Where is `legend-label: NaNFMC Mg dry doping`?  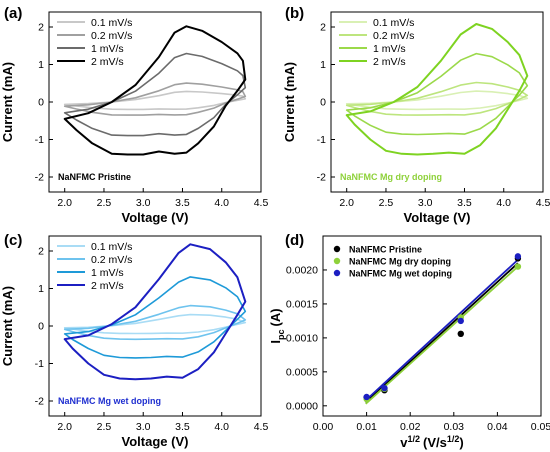 legend-label: NaNFMC Mg dry doping is located at coordinates (400, 262).